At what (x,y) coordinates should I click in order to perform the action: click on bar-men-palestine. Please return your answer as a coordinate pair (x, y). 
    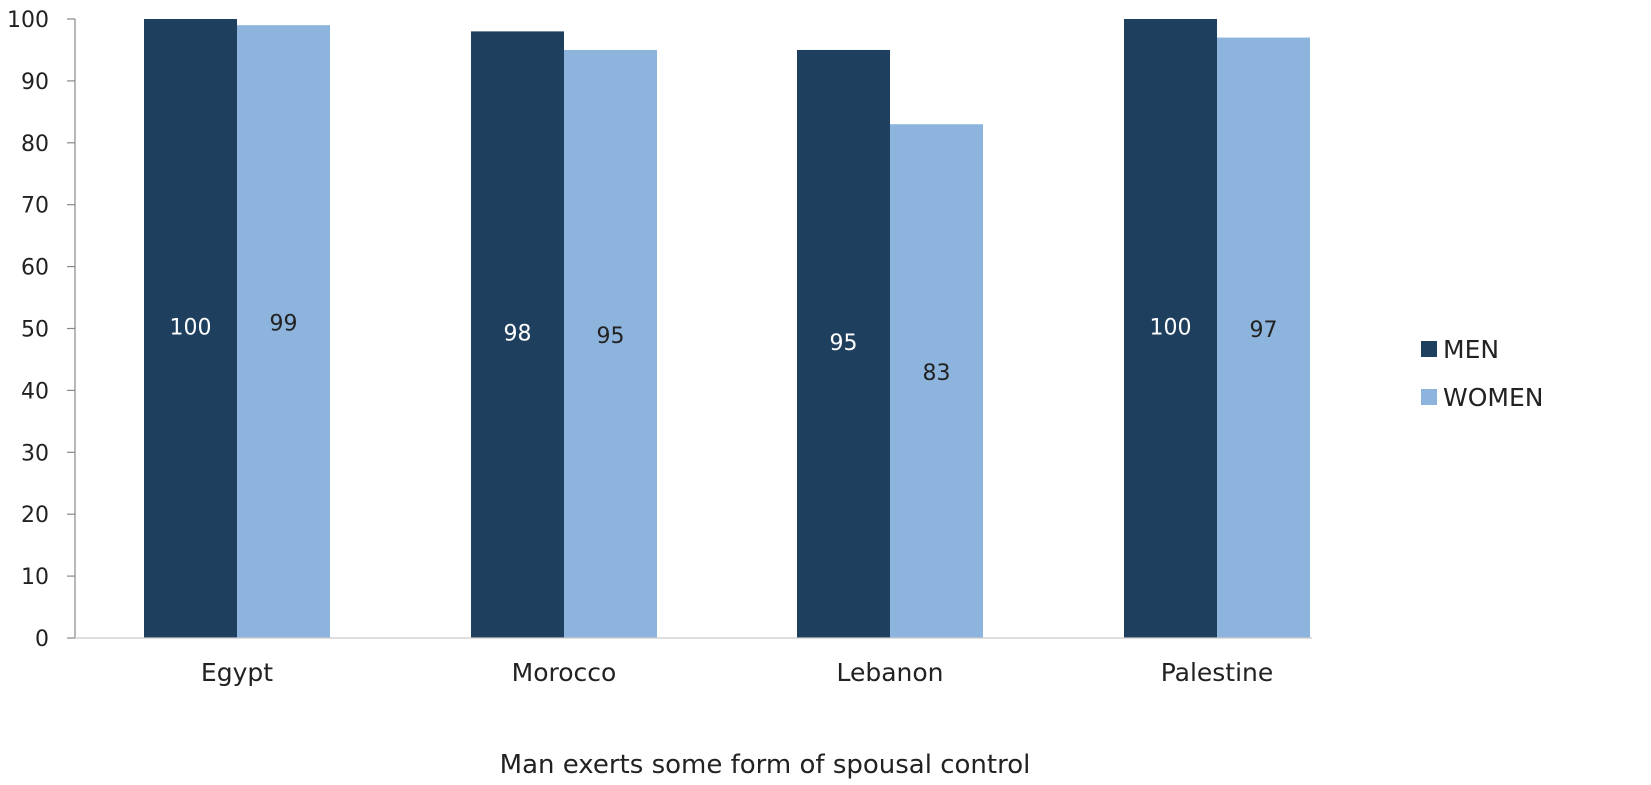
    Looking at the image, I should click on (1170, 328).